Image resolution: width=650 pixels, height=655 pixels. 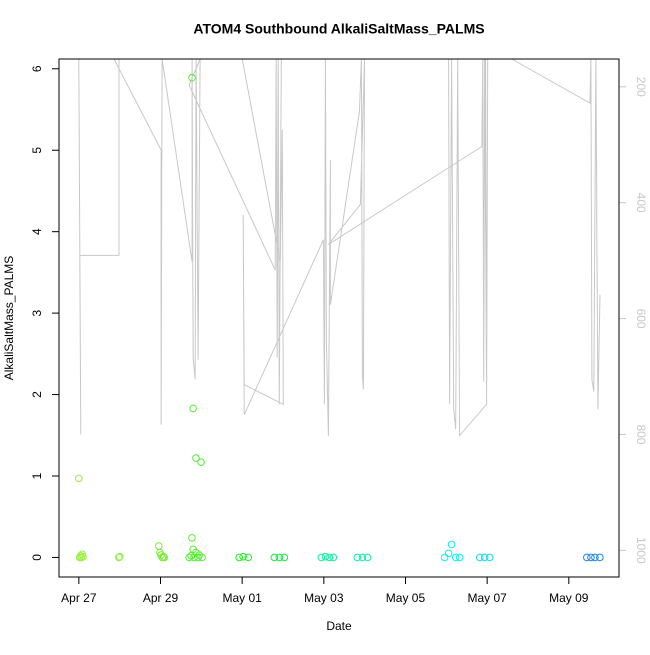 I want to click on x-tick-label: Apr 27, so click(x=79, y=598).